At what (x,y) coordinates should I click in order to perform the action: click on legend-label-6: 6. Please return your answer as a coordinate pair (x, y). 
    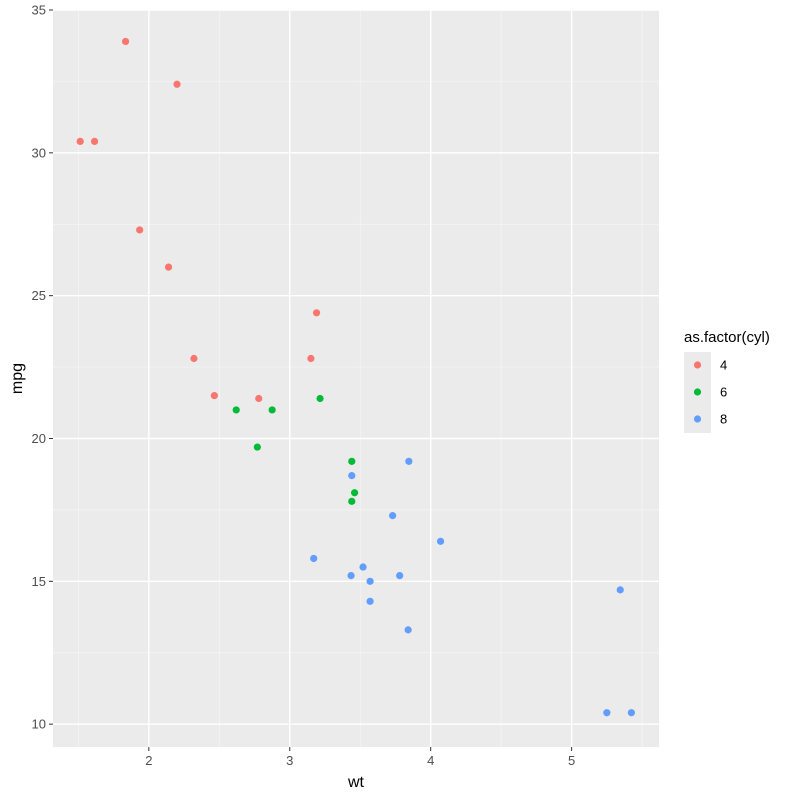
    Looking at the image, I should click on (723, 392).